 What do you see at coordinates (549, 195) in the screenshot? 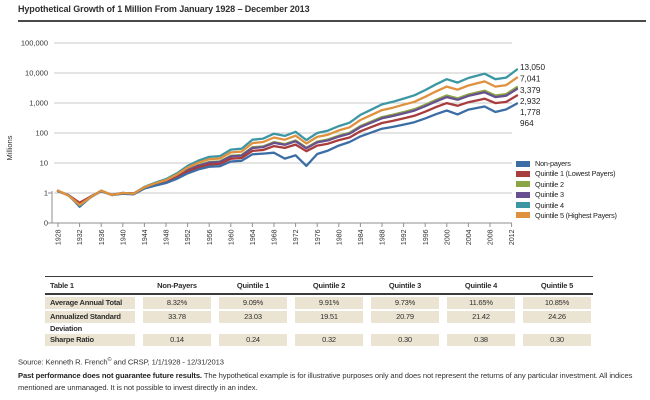
I see `legend-label: Quintile 3` at bounding box center [549, 195].